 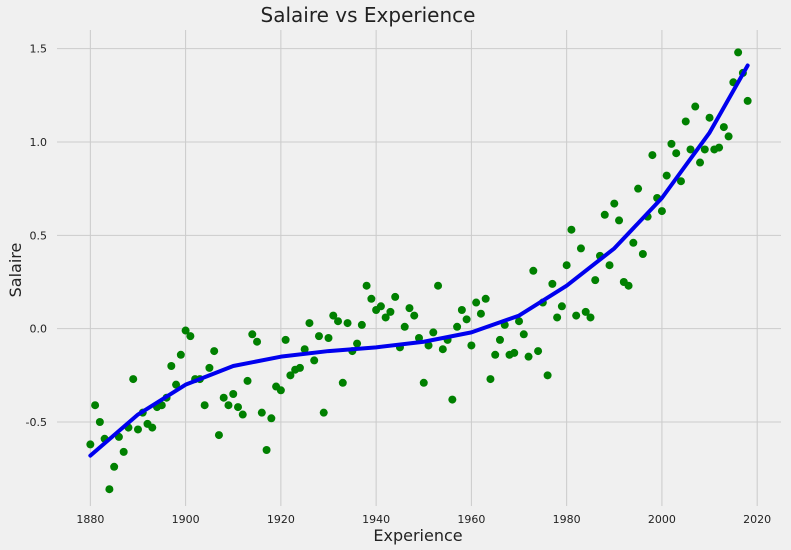 I want to click on x-tick-label: 1920, so click(x=281, y=519).